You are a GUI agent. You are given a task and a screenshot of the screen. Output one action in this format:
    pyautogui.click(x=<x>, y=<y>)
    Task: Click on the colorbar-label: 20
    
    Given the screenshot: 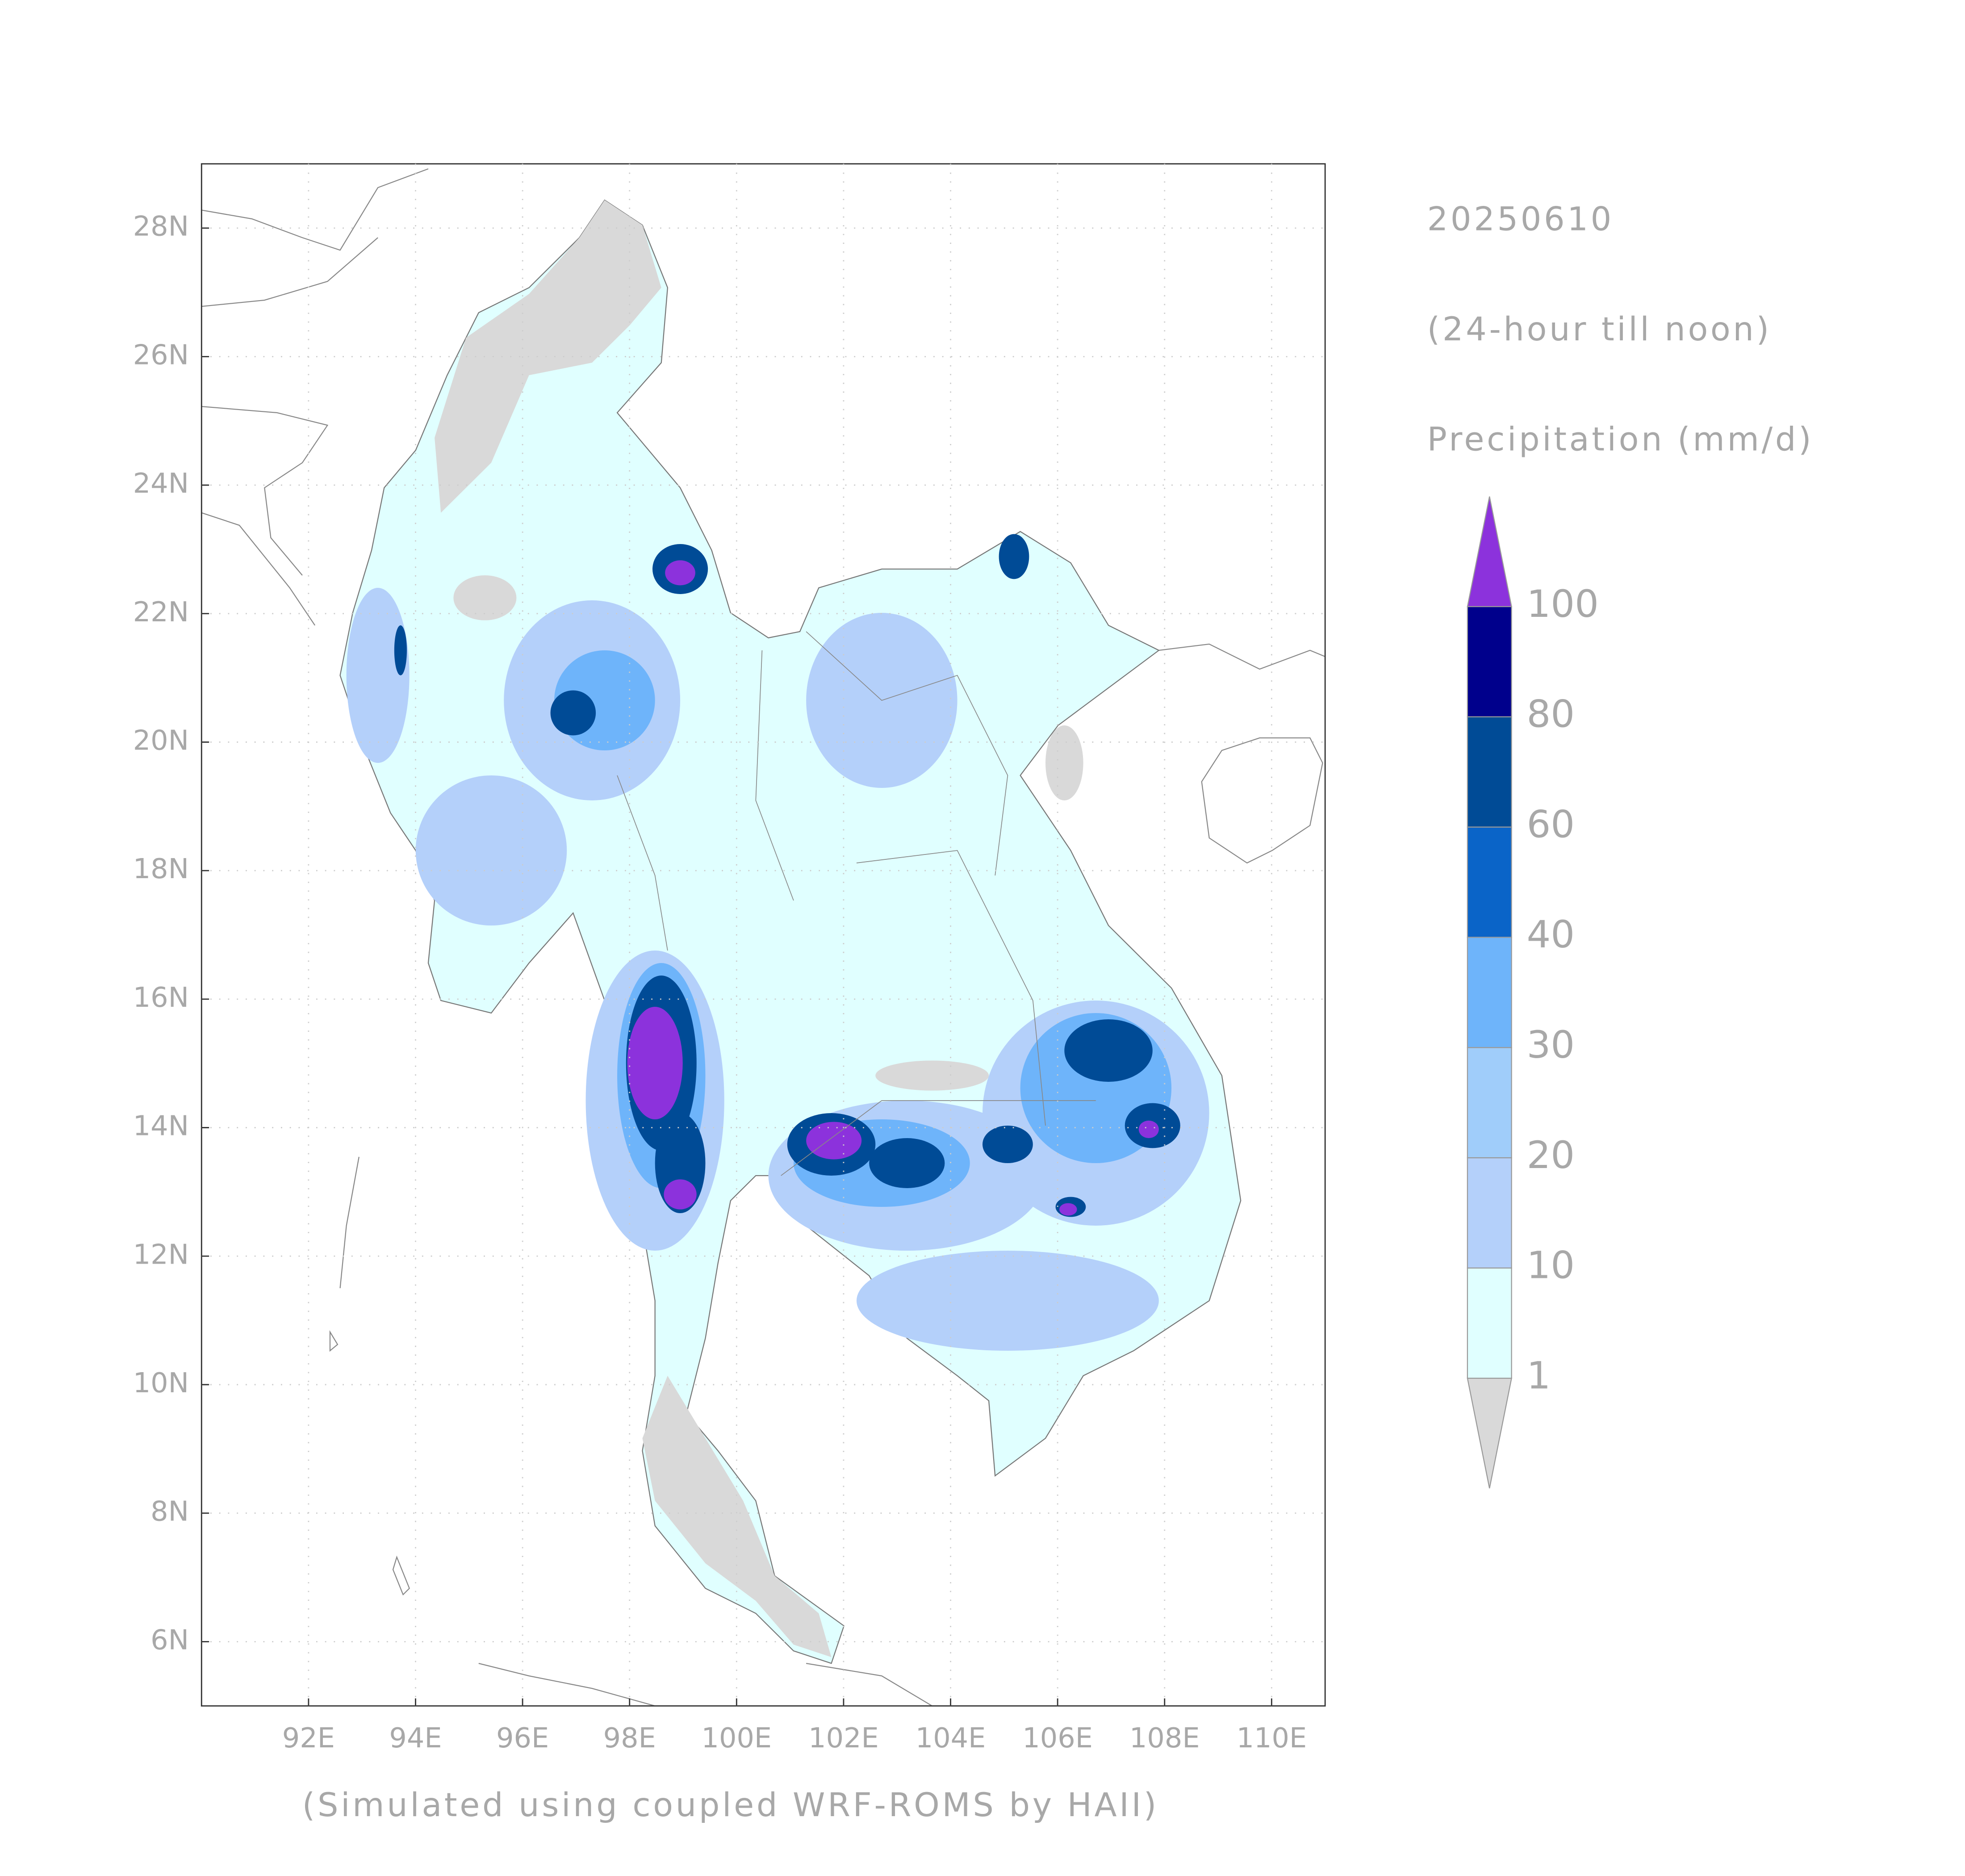 What is the action you would take?
    pyautogui.click(x=1550, y=1155)
    